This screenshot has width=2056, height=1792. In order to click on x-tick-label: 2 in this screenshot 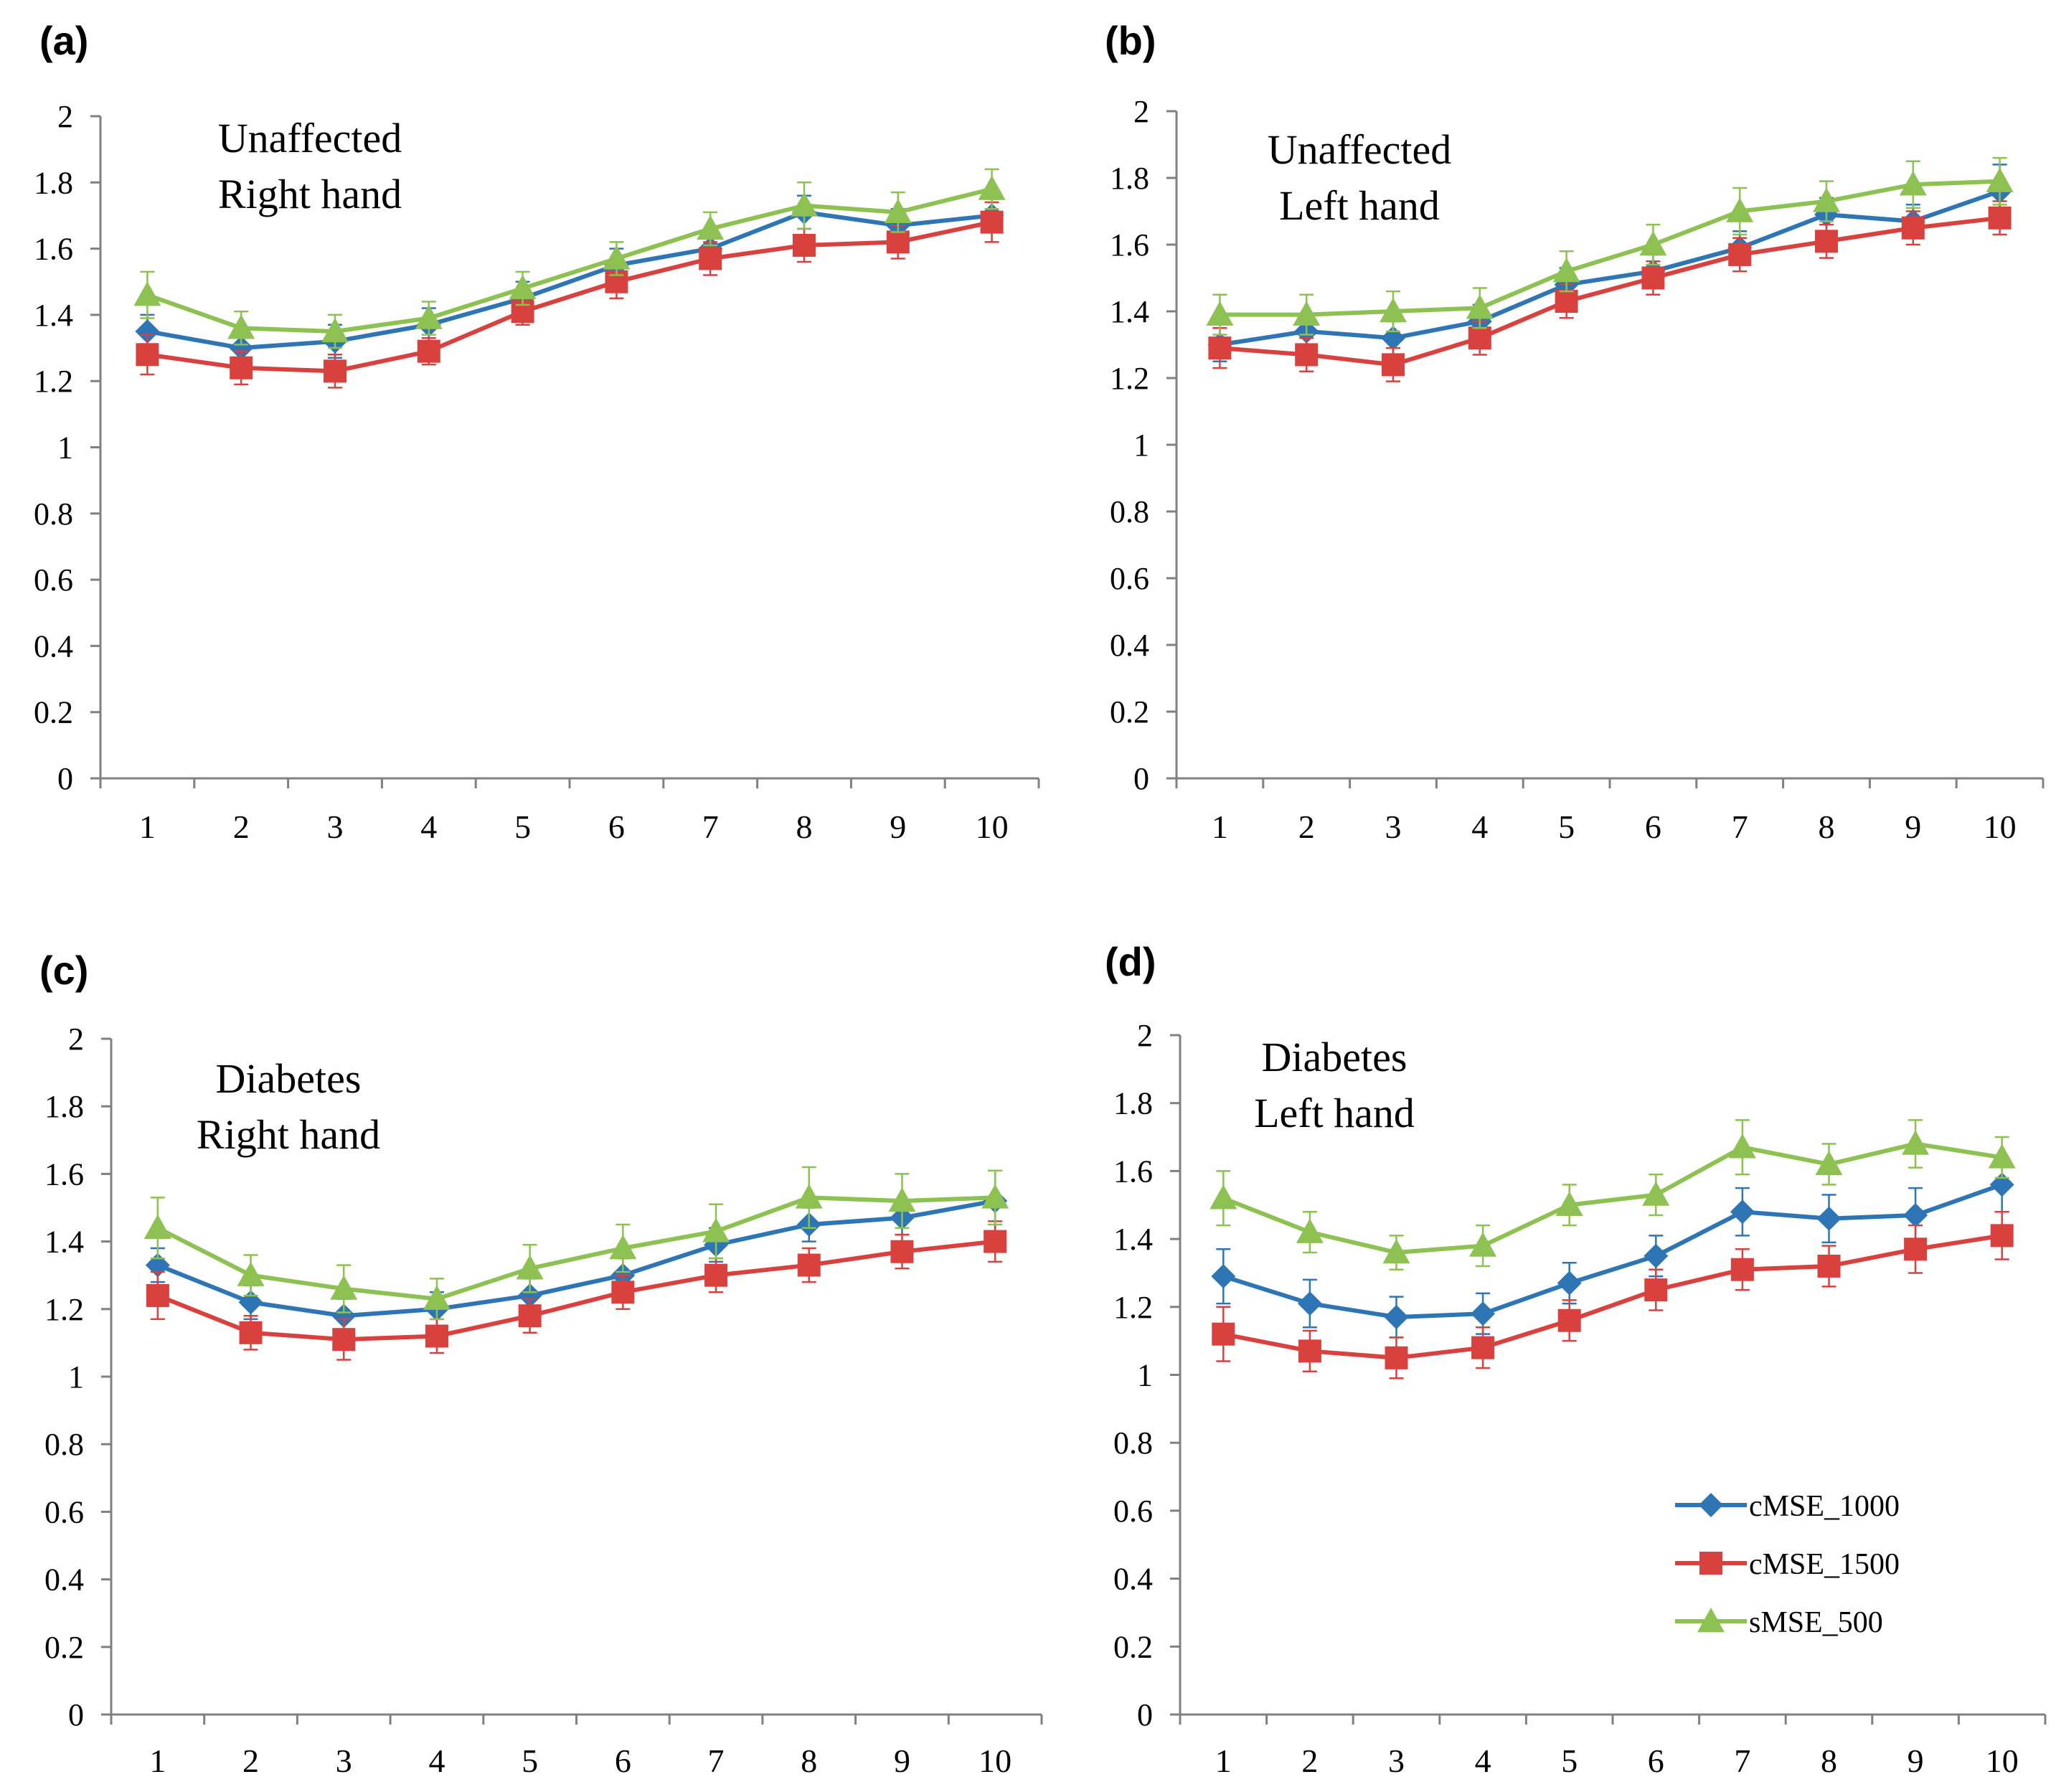, I will do `click(241, 826)`.